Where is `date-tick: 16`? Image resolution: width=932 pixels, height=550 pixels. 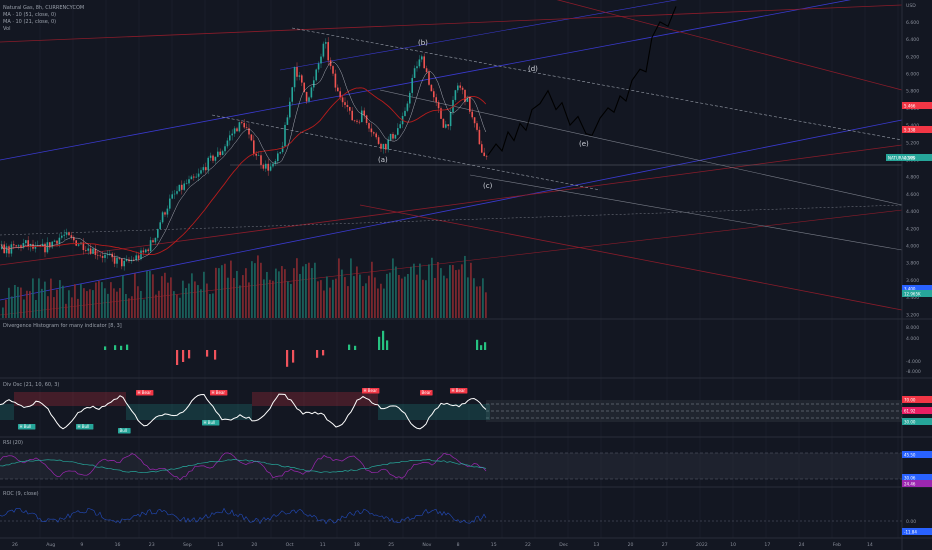 date-tick: 16 is located at coordinates (118, 545).